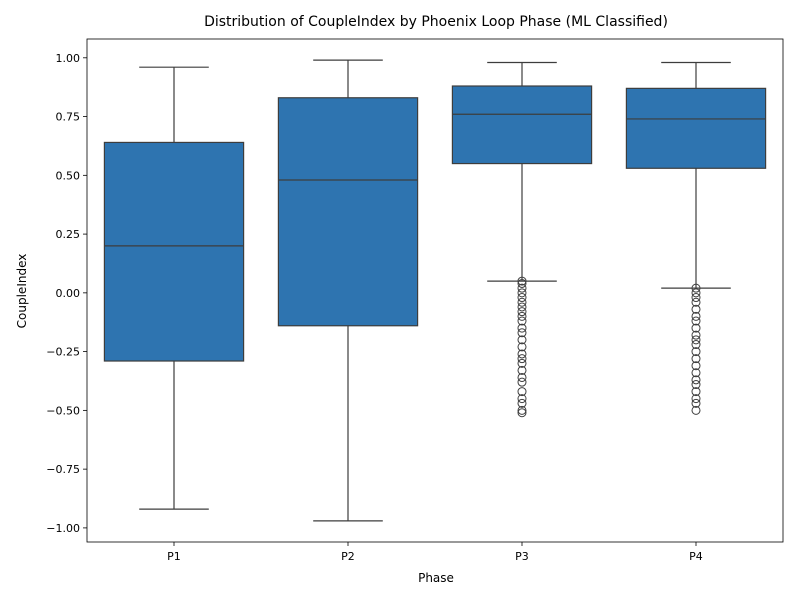  What do you see at coordinates (696, 238) in the screenshot?
I see `box-group-p4` at bounding box center [696, 238].